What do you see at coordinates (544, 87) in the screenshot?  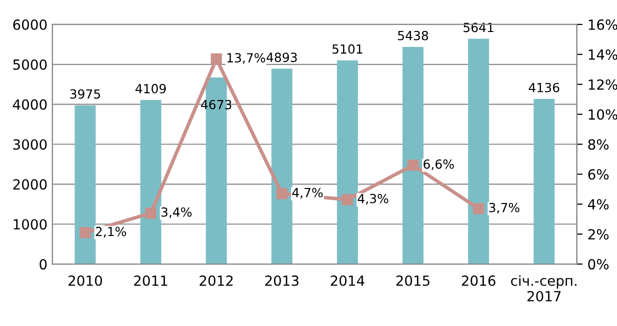 I see `data-label: 4136` at bounding box center [544, 87].